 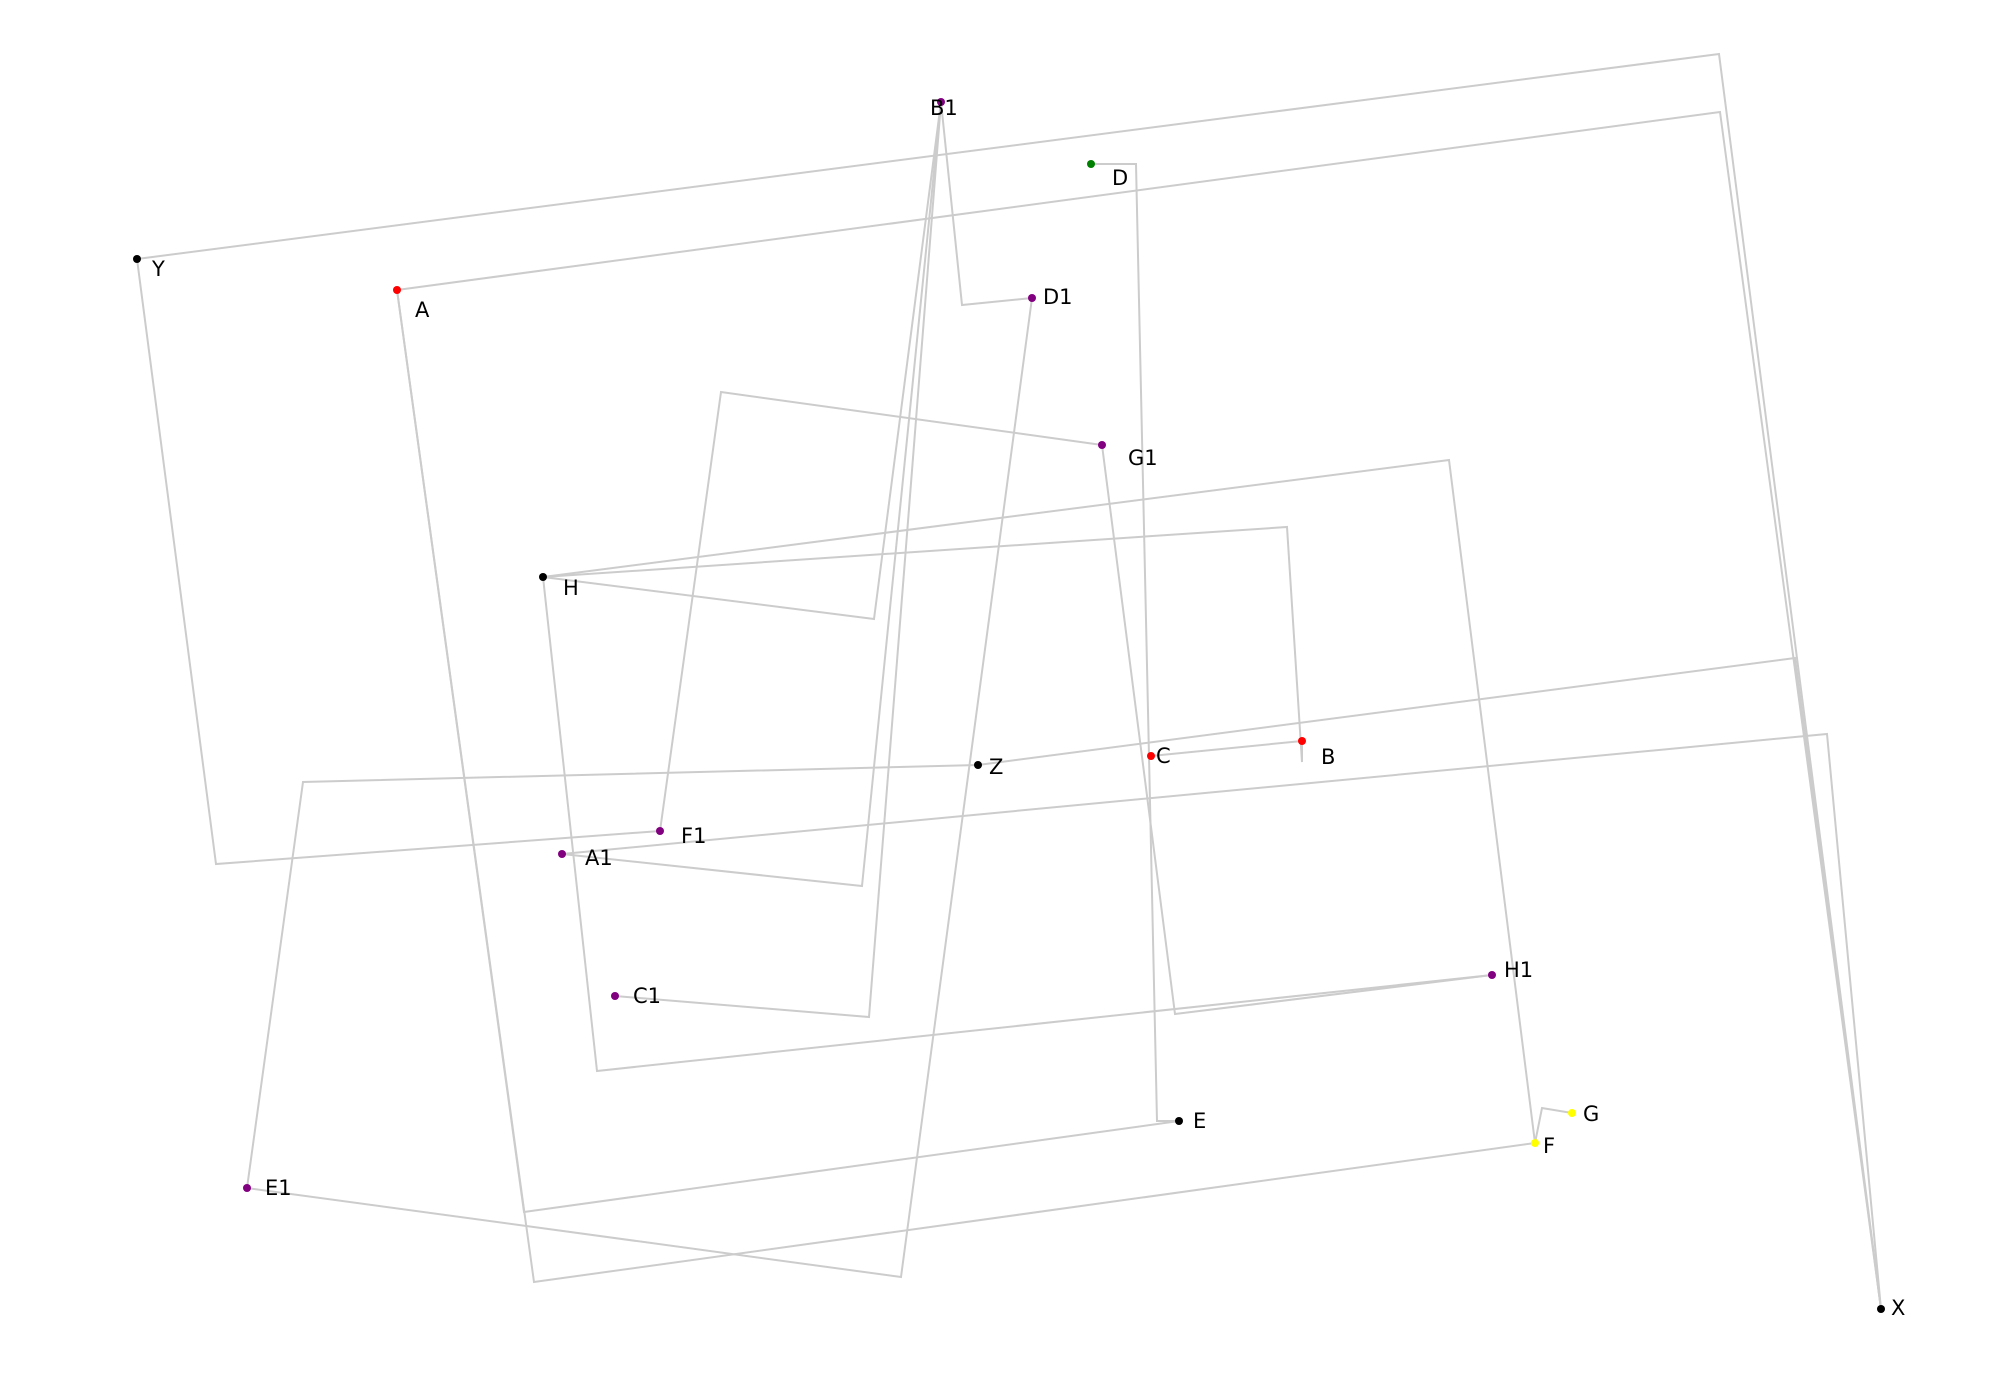 I want to click on node-dot-a, so click(x=397, y=290).